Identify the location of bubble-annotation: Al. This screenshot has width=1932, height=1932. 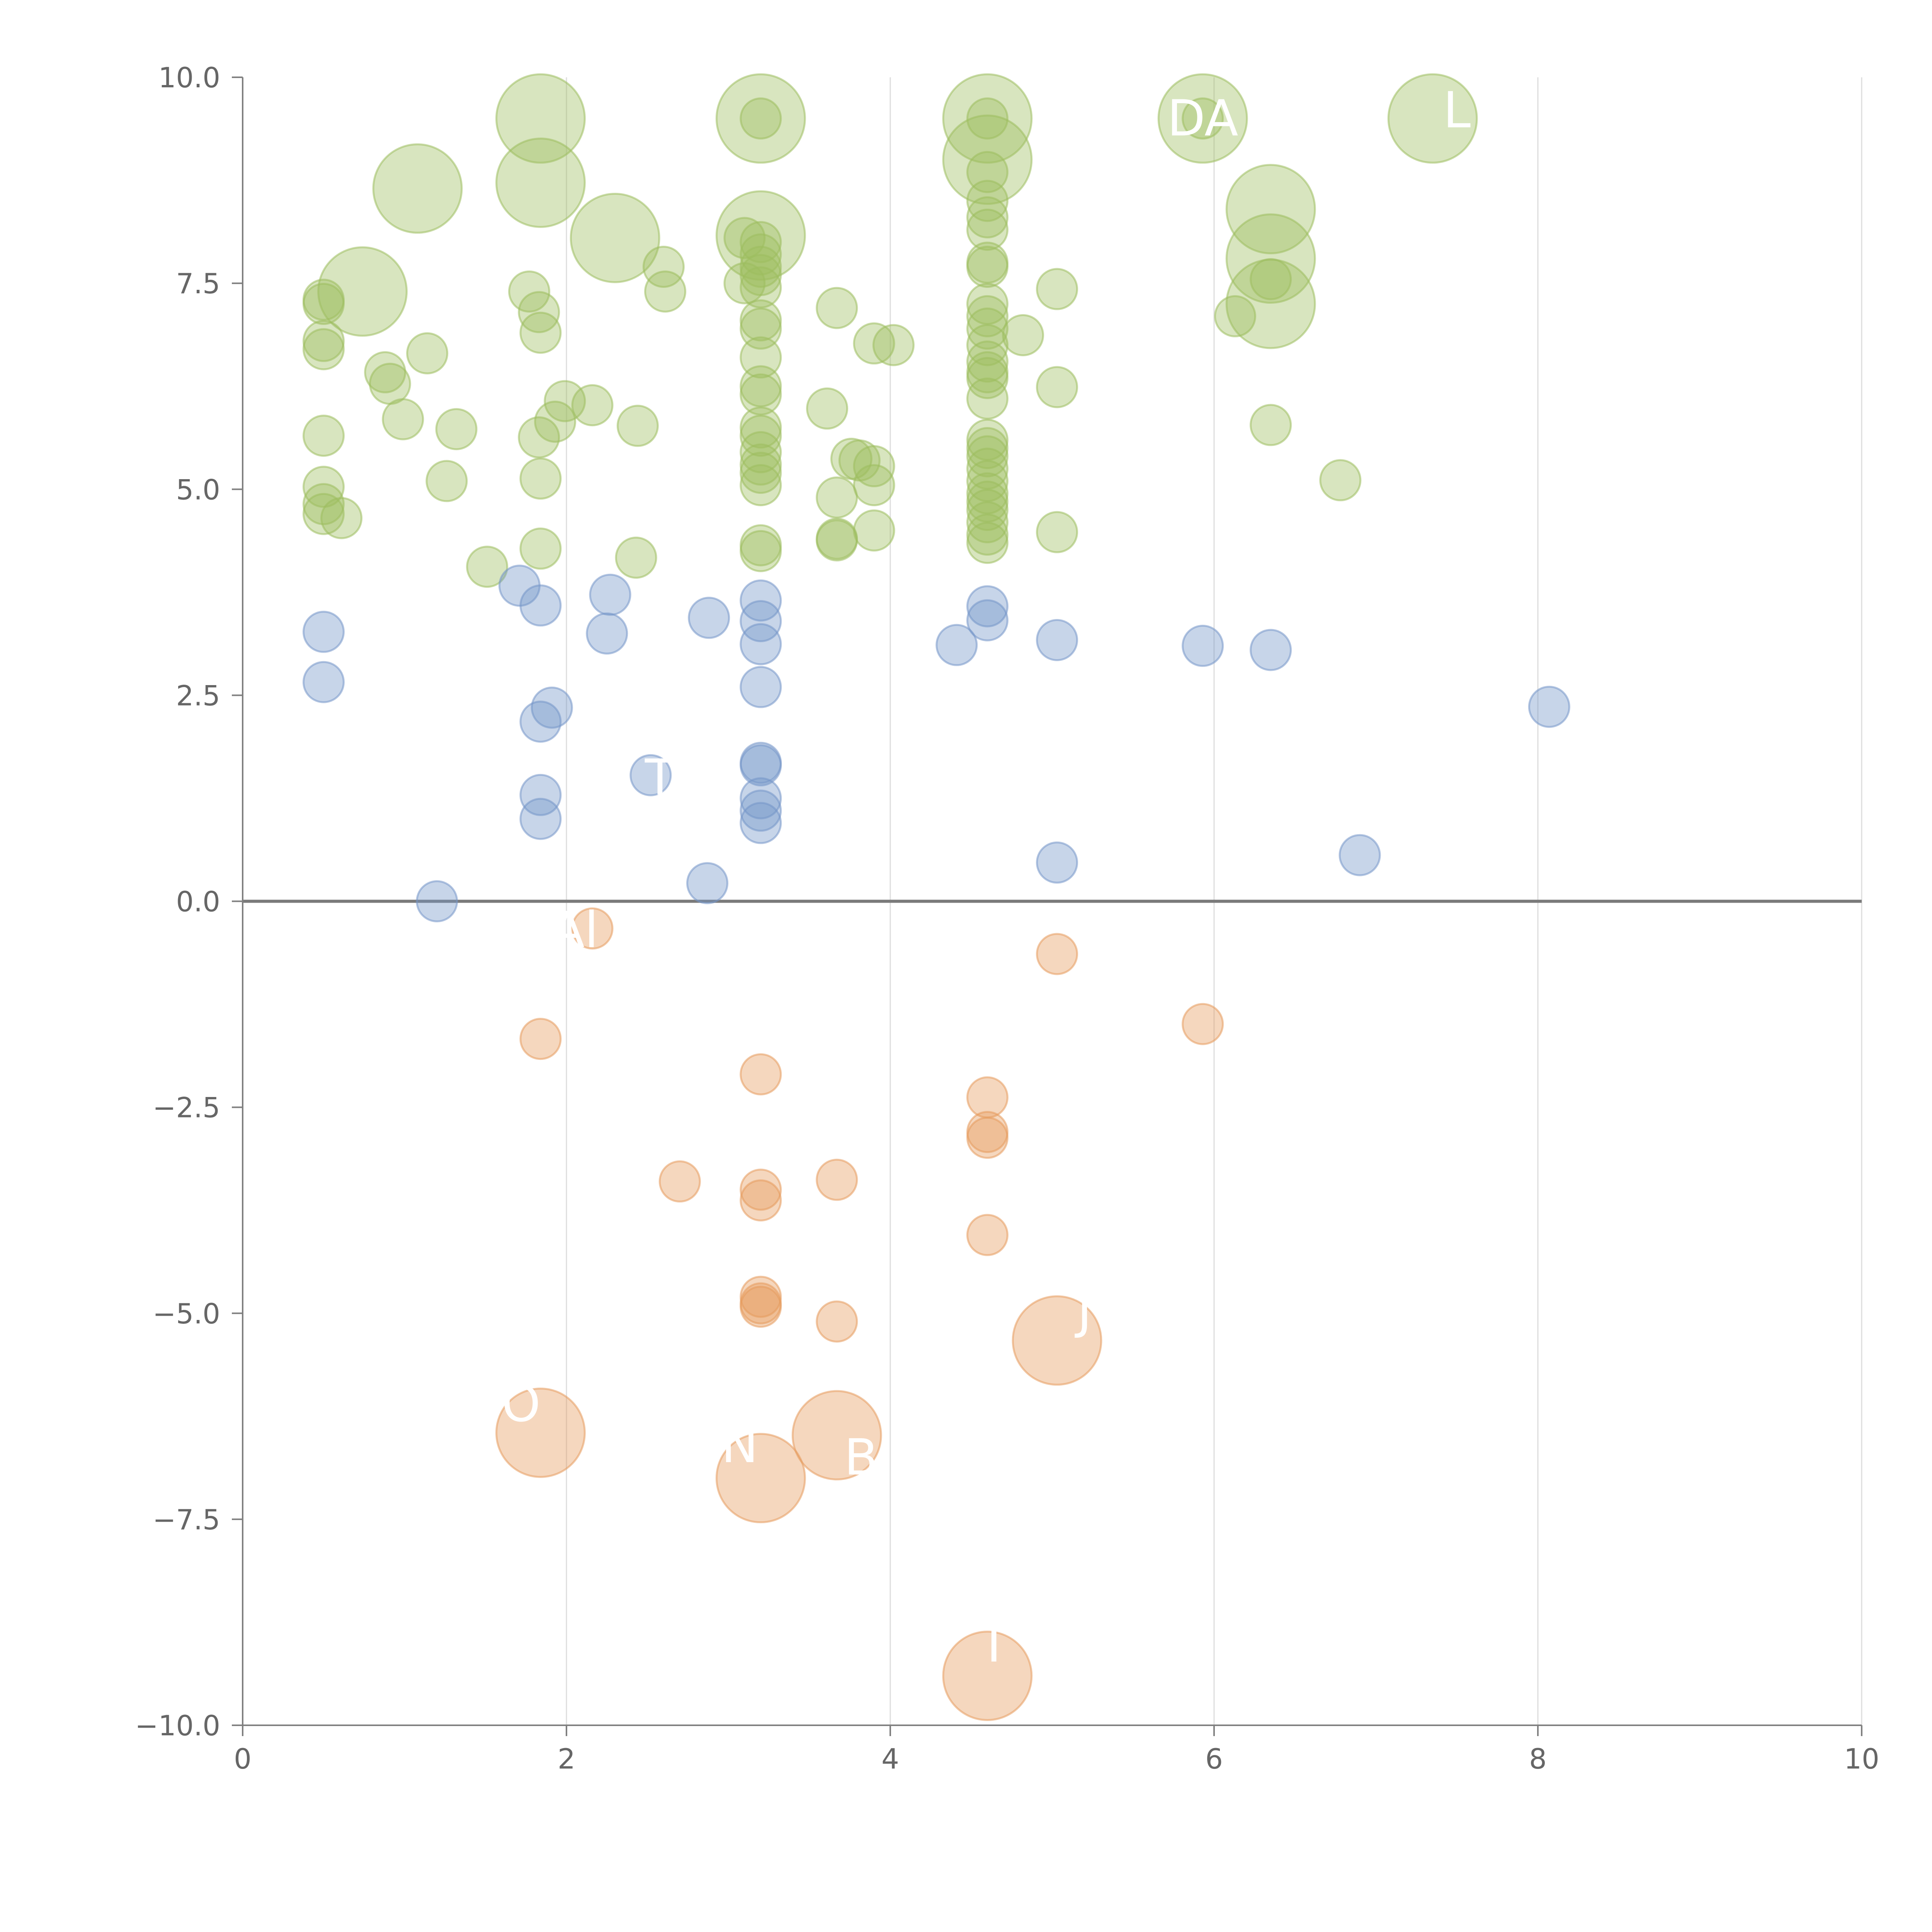
(574, 930).